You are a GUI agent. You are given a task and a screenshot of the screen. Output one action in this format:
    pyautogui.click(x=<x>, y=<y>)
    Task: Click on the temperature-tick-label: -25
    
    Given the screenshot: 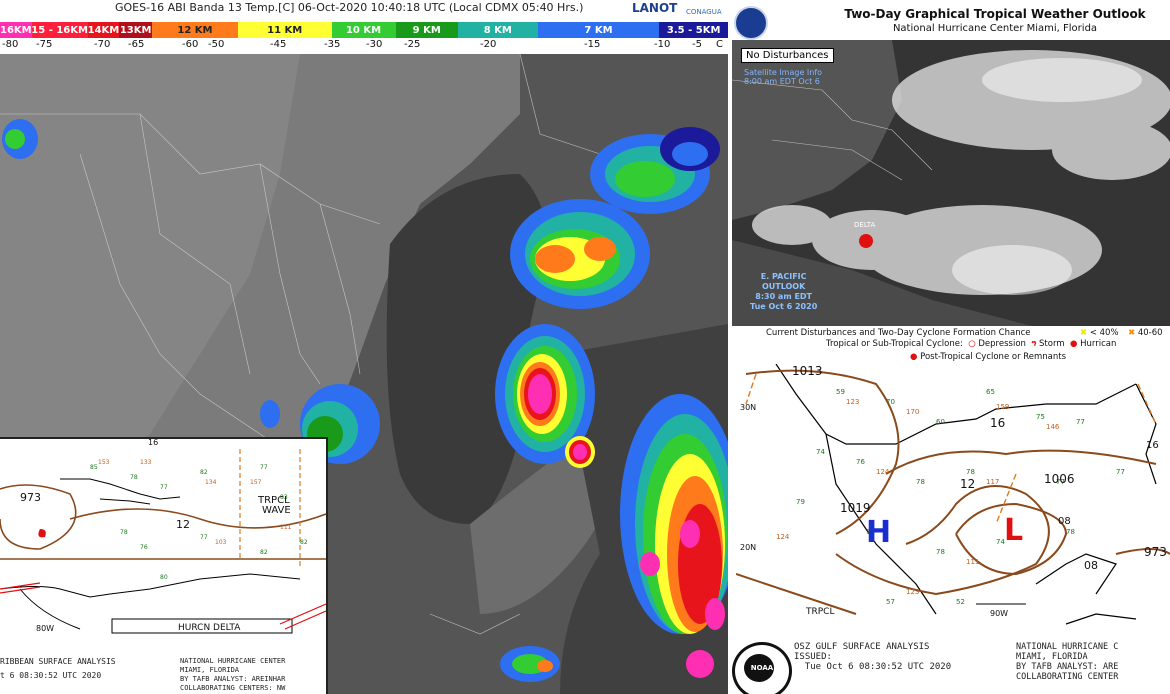 What is the action you would take?
    pyautogui.click(x=412, y=44)
    